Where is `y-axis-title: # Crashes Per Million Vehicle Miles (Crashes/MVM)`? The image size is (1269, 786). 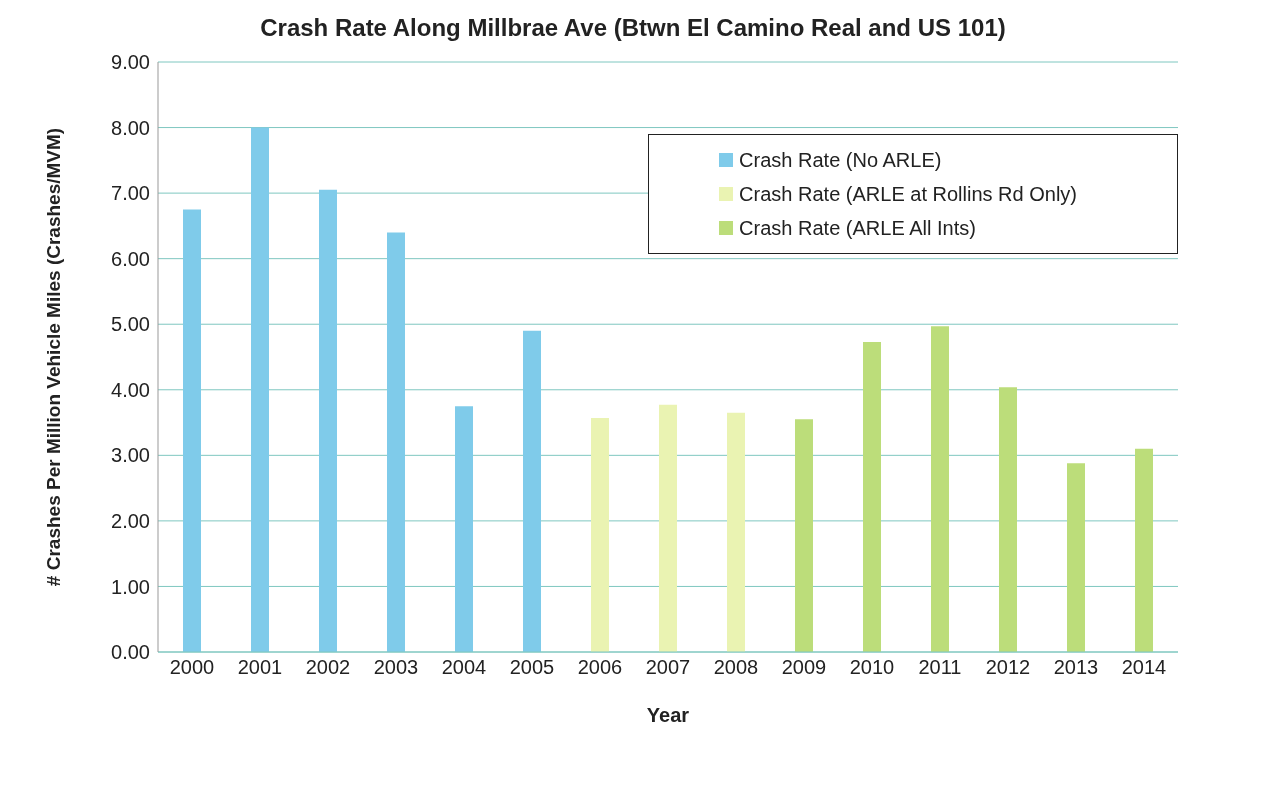 y-axis-title: # Crashes Per Million Vehicle Miles (Crashes/MVM) is located at coordinates (53, 357).